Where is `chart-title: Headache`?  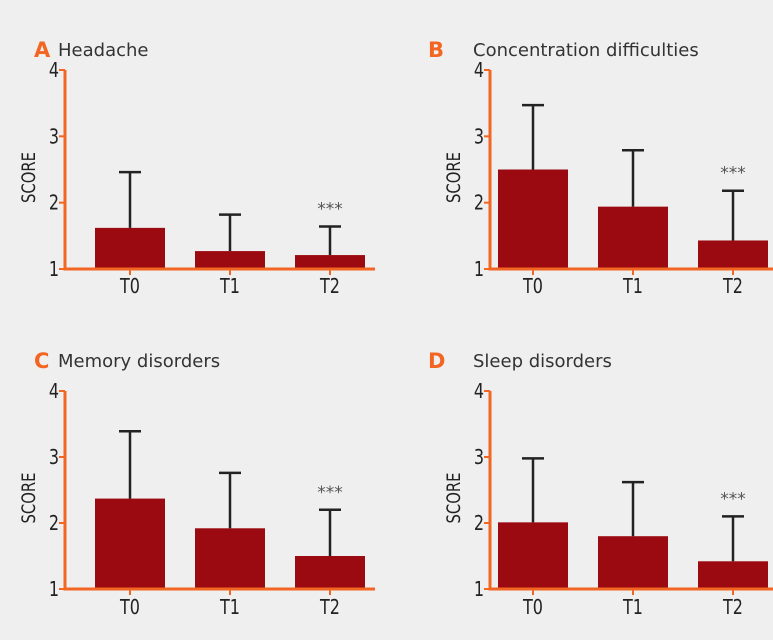
chart-title: Headache is located at coordinates (103, 50).